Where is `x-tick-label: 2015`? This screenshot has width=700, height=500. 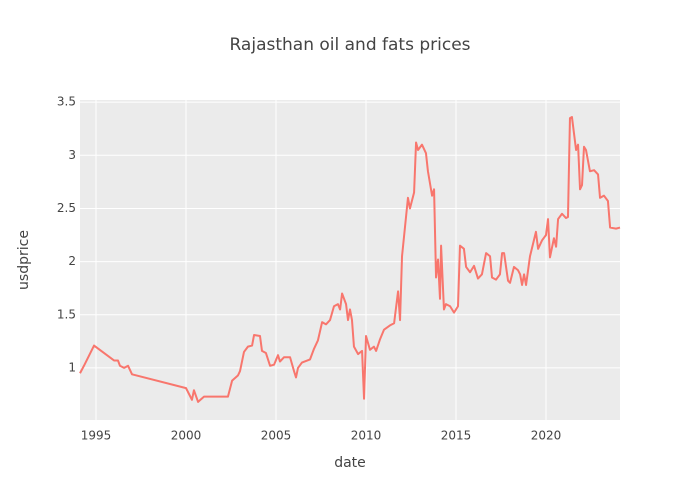 x-tick-label: 2015 is located at coordinates (456, 436).